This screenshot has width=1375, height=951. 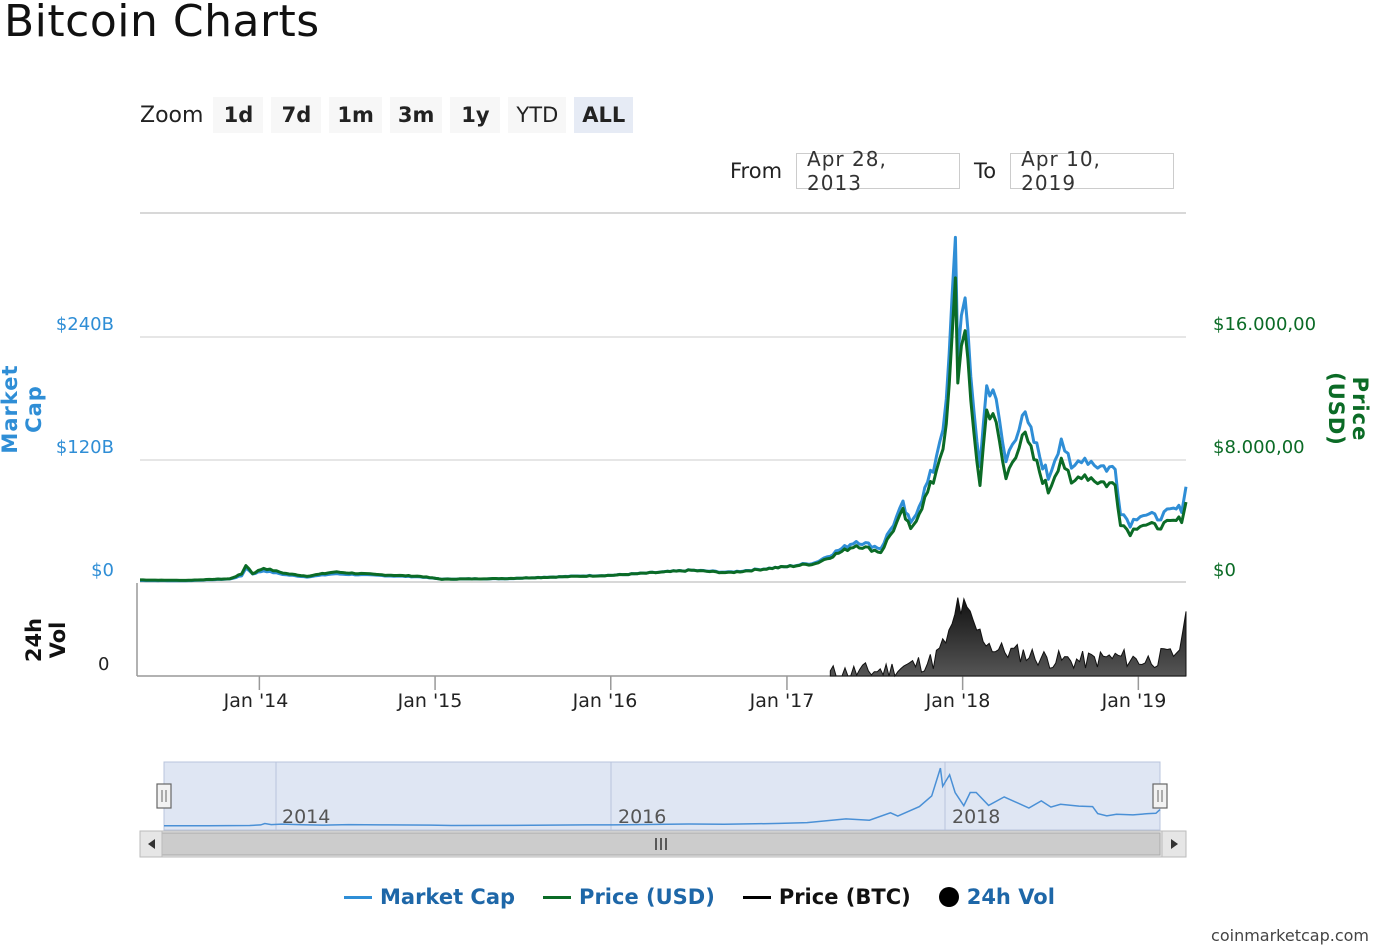 I want to click on zoom-1y-button: 1y, so click(x=475, y=115).